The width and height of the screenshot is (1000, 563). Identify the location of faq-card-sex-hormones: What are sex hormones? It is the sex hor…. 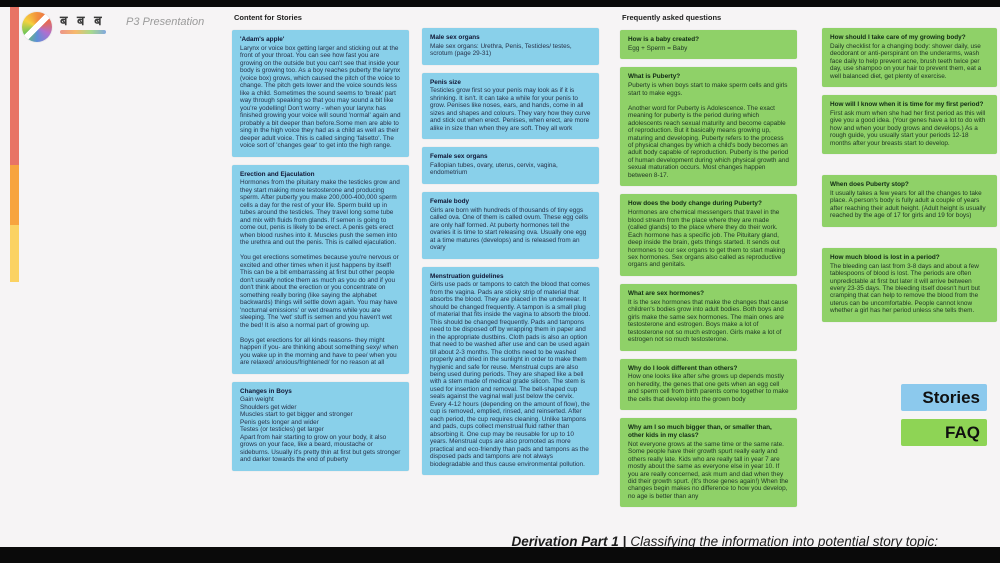
(708, 317).